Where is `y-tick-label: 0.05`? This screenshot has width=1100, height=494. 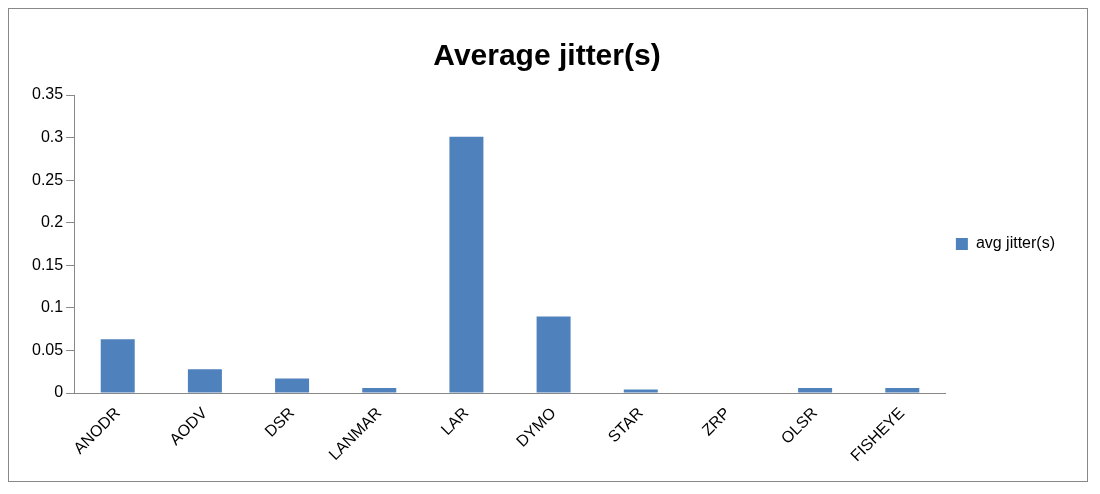 y-tick-label: 0.05 is located at coordinates (48, 349).